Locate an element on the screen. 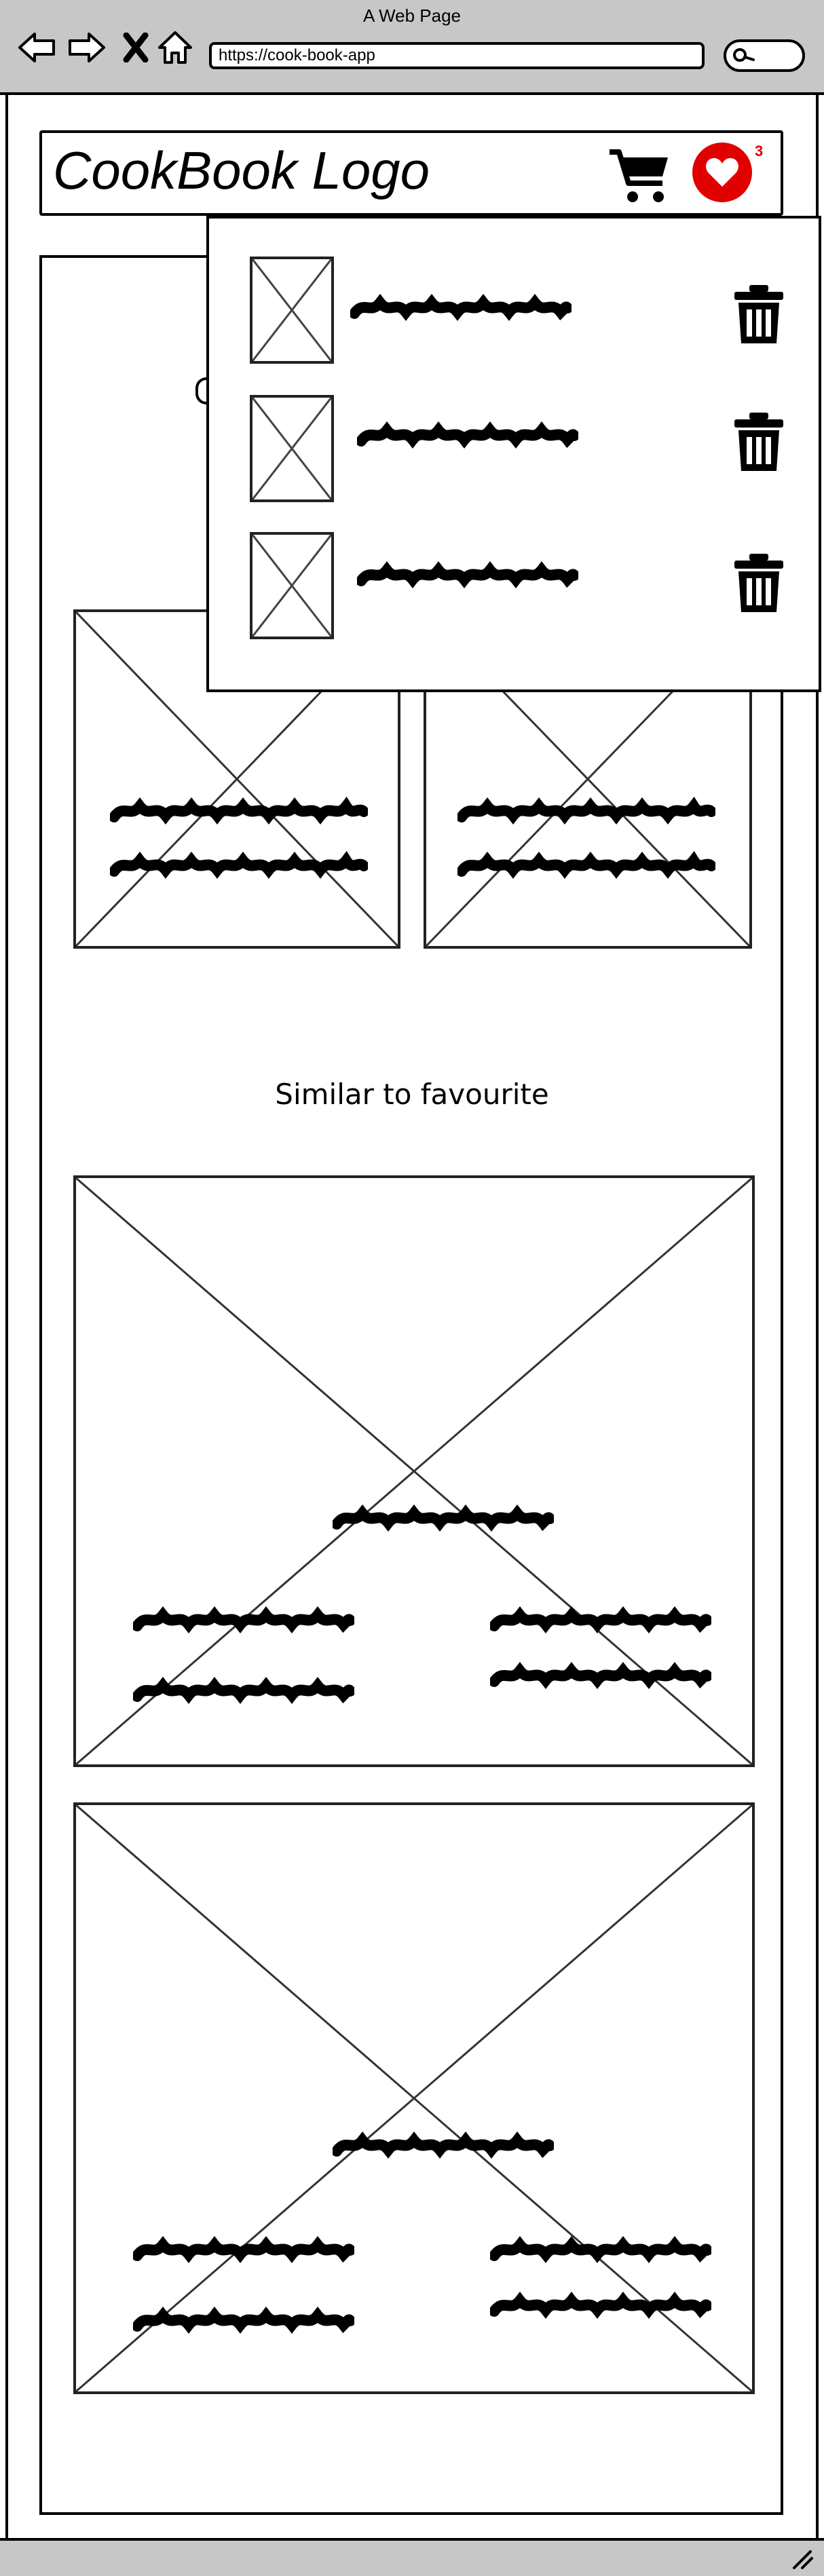 The image size is (824, 2576). browser-search-box is located at coordinates (764, 55).